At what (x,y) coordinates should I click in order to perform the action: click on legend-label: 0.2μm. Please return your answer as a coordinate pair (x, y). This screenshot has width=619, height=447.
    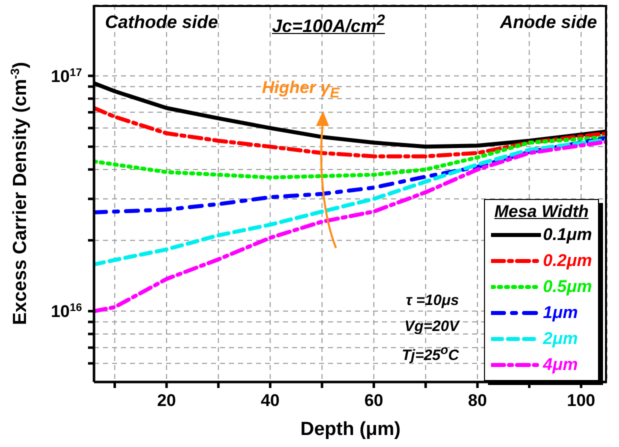
    Looking at the image, I should click on (567, 261).